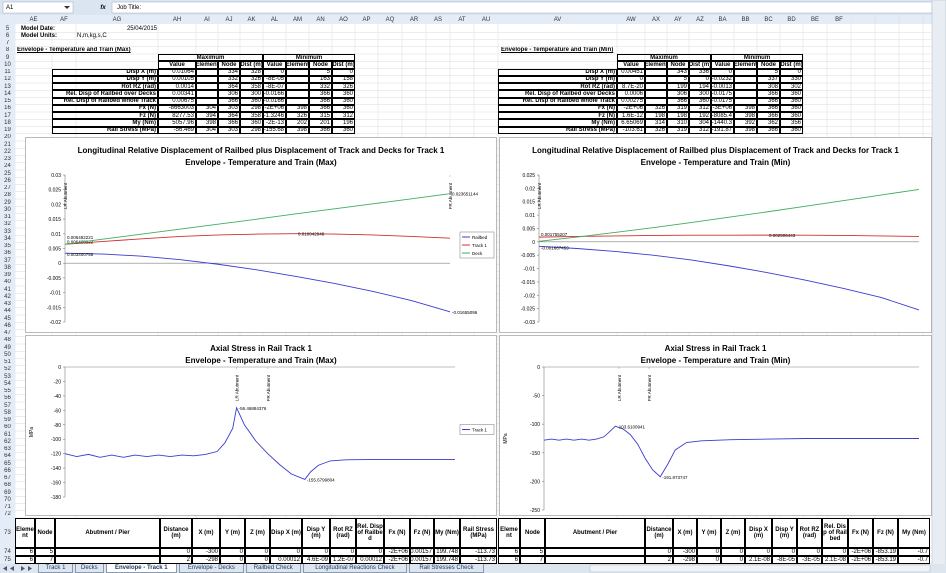 Image resolution: width=946 pixels, height=573 pixels. I want to click on model-date-label: Model Date:, so click(38, 28).